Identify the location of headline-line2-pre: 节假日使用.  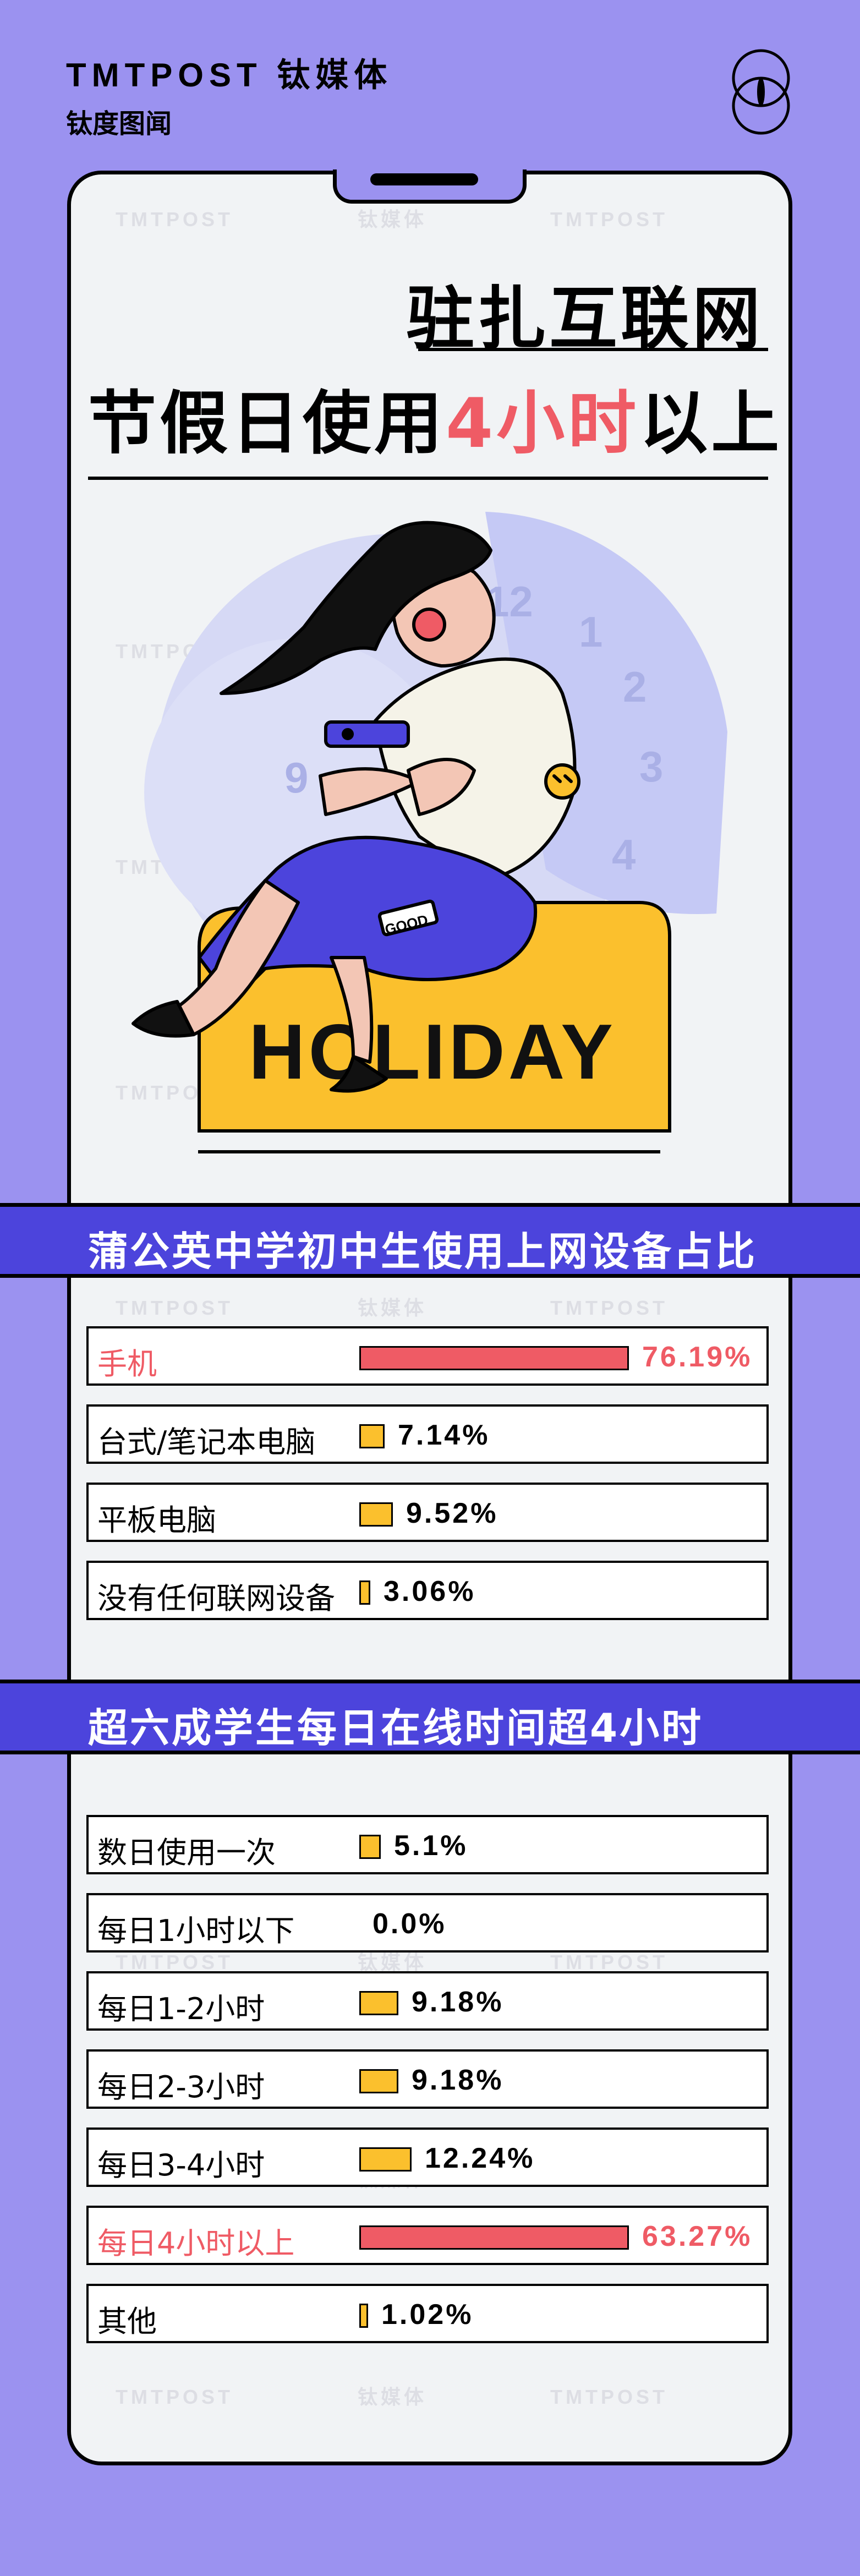
(267, 423).